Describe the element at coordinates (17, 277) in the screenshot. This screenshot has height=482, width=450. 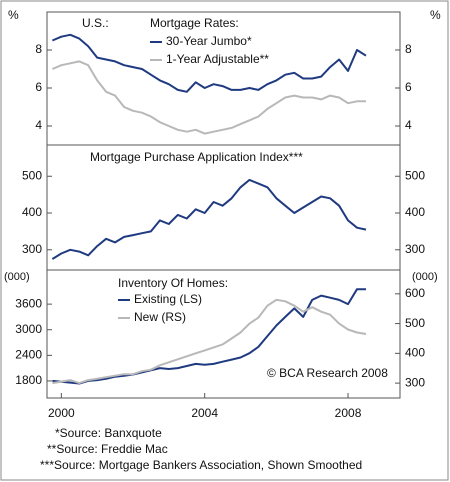
I see `y-unit: (000)` at that location.